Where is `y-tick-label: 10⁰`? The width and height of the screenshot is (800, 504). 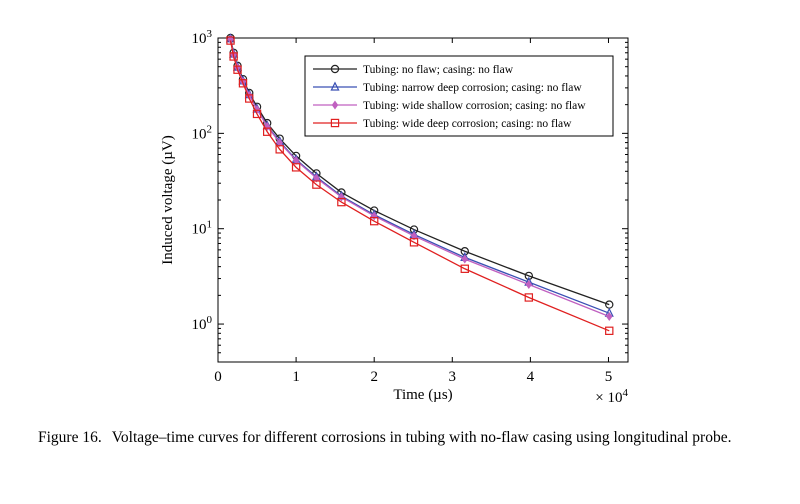 y-tick-label: 10⁰ is located at coordinates (202, 323).